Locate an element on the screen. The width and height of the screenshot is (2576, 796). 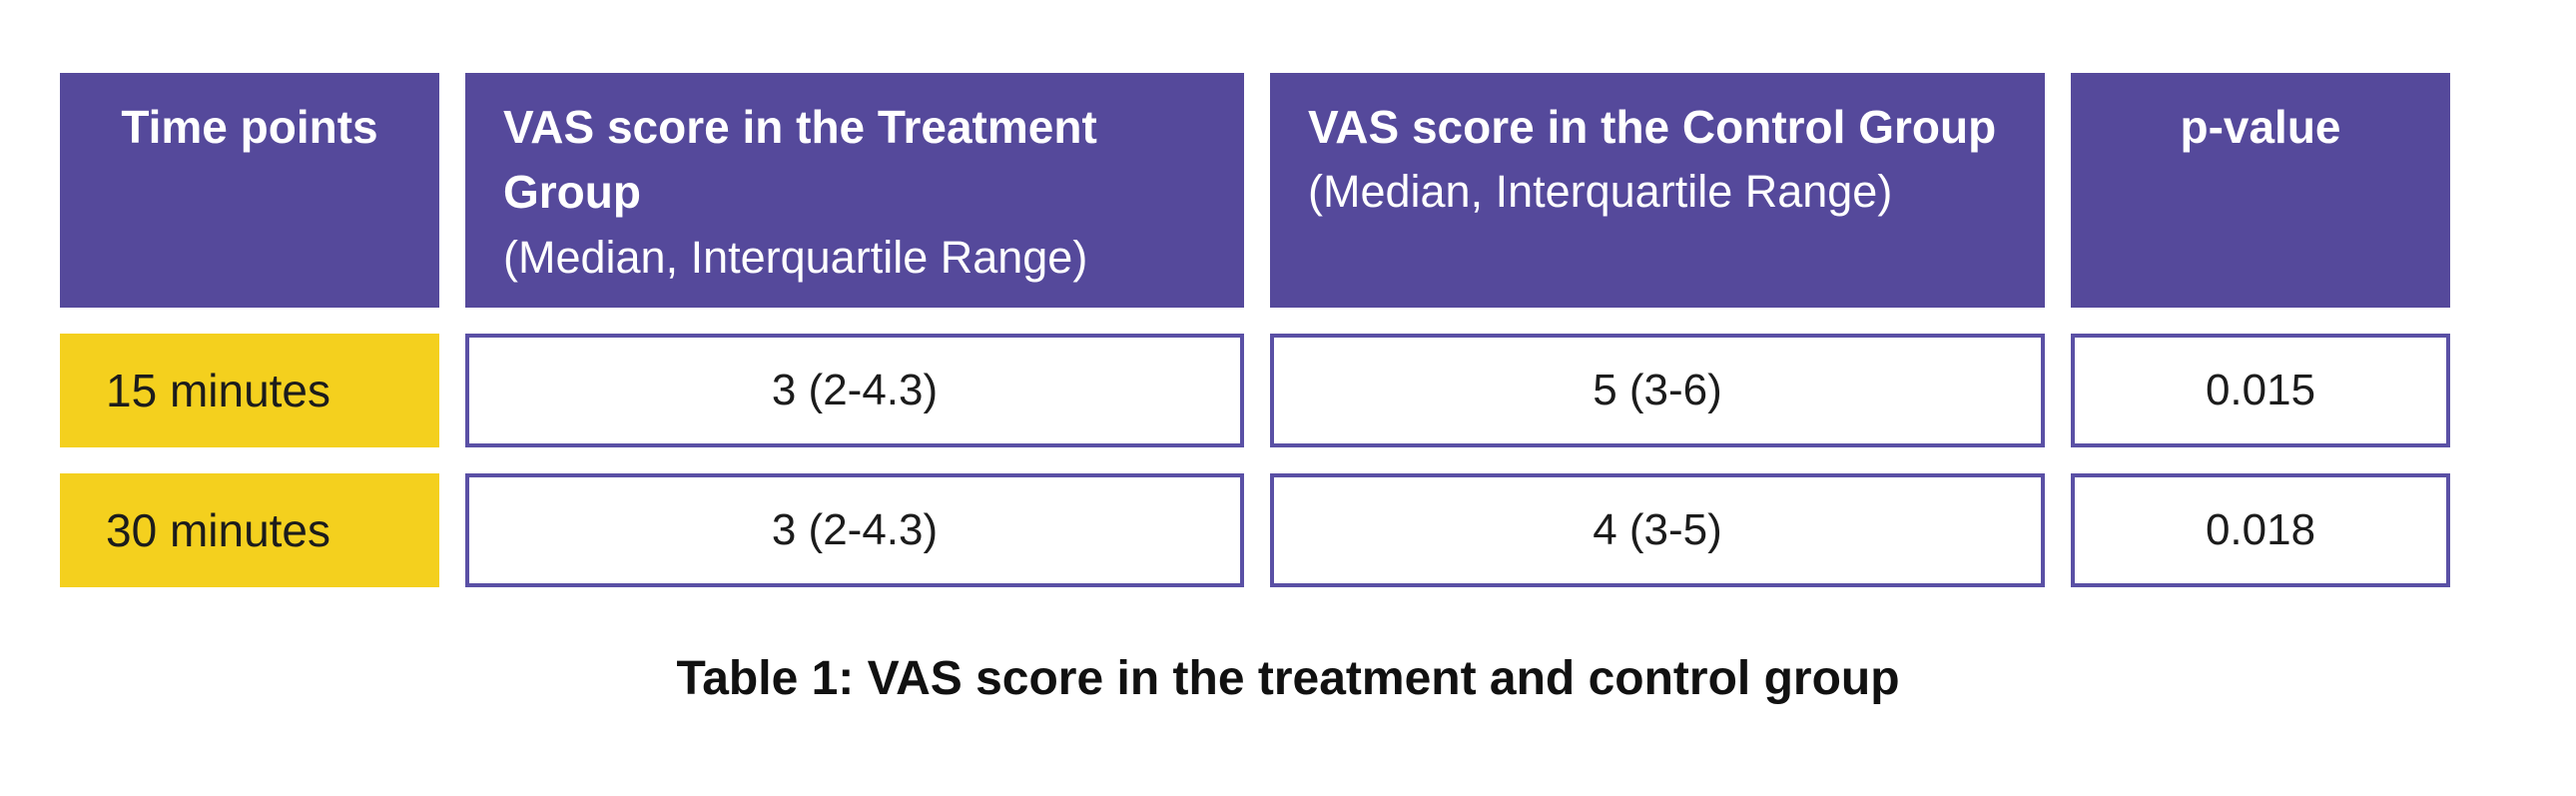
row-2-control-value: 4 (3-5) is located at coordinates (1658, 529).